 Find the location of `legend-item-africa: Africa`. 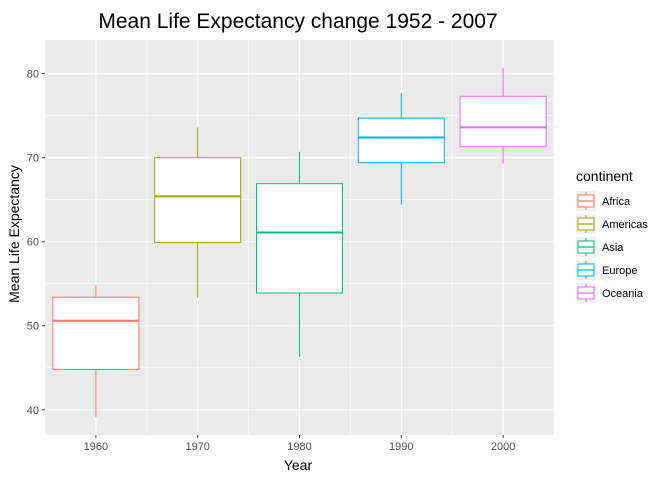

legend-item-africa: Africa is located at coordinates (603, 201).